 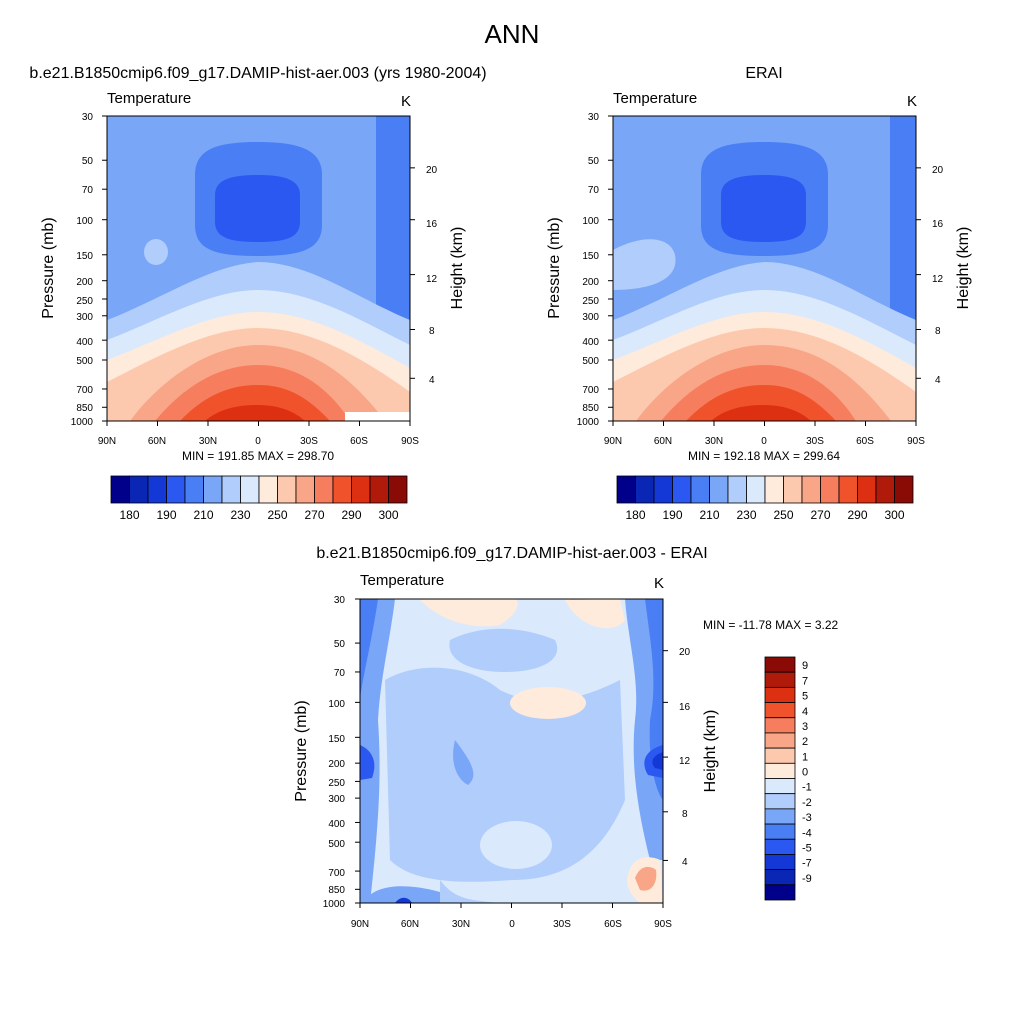 I want to click on colorbar-label: 3, so click(x=805, y=727).